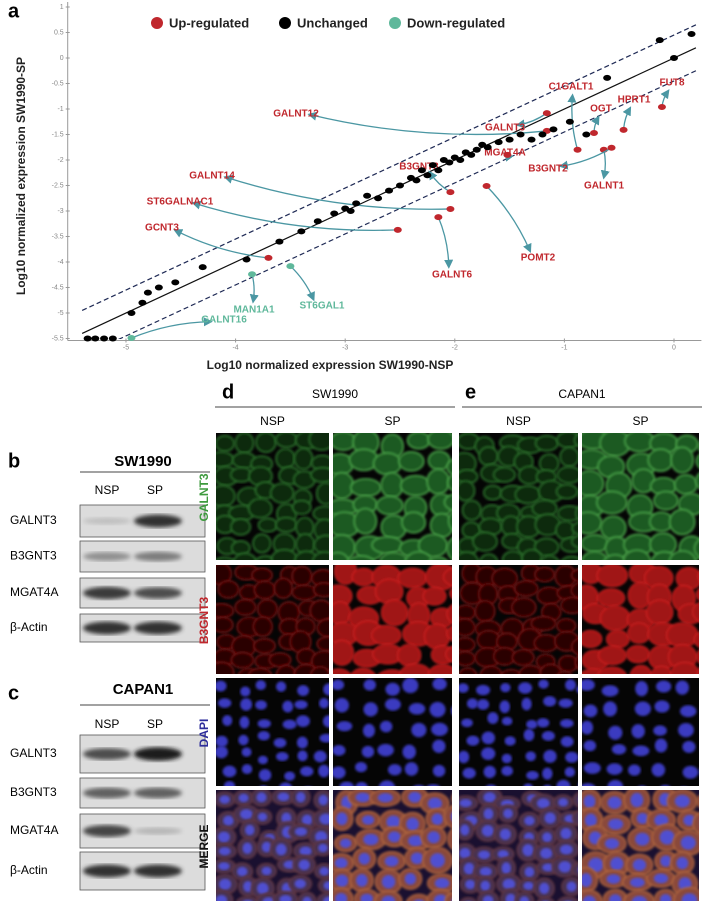 The width and height of the screenshot is (709, 908). Describe the element at coordinates (254, 310) in the screenshot. I see `gene-label: MAN1A1` at that location.